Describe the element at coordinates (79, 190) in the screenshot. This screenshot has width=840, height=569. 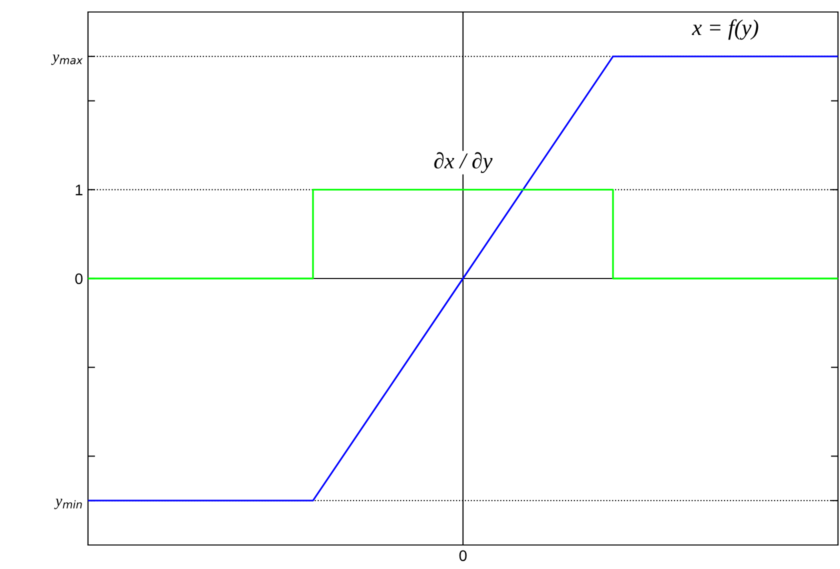
I see `y-tick-label: 1` at that location.